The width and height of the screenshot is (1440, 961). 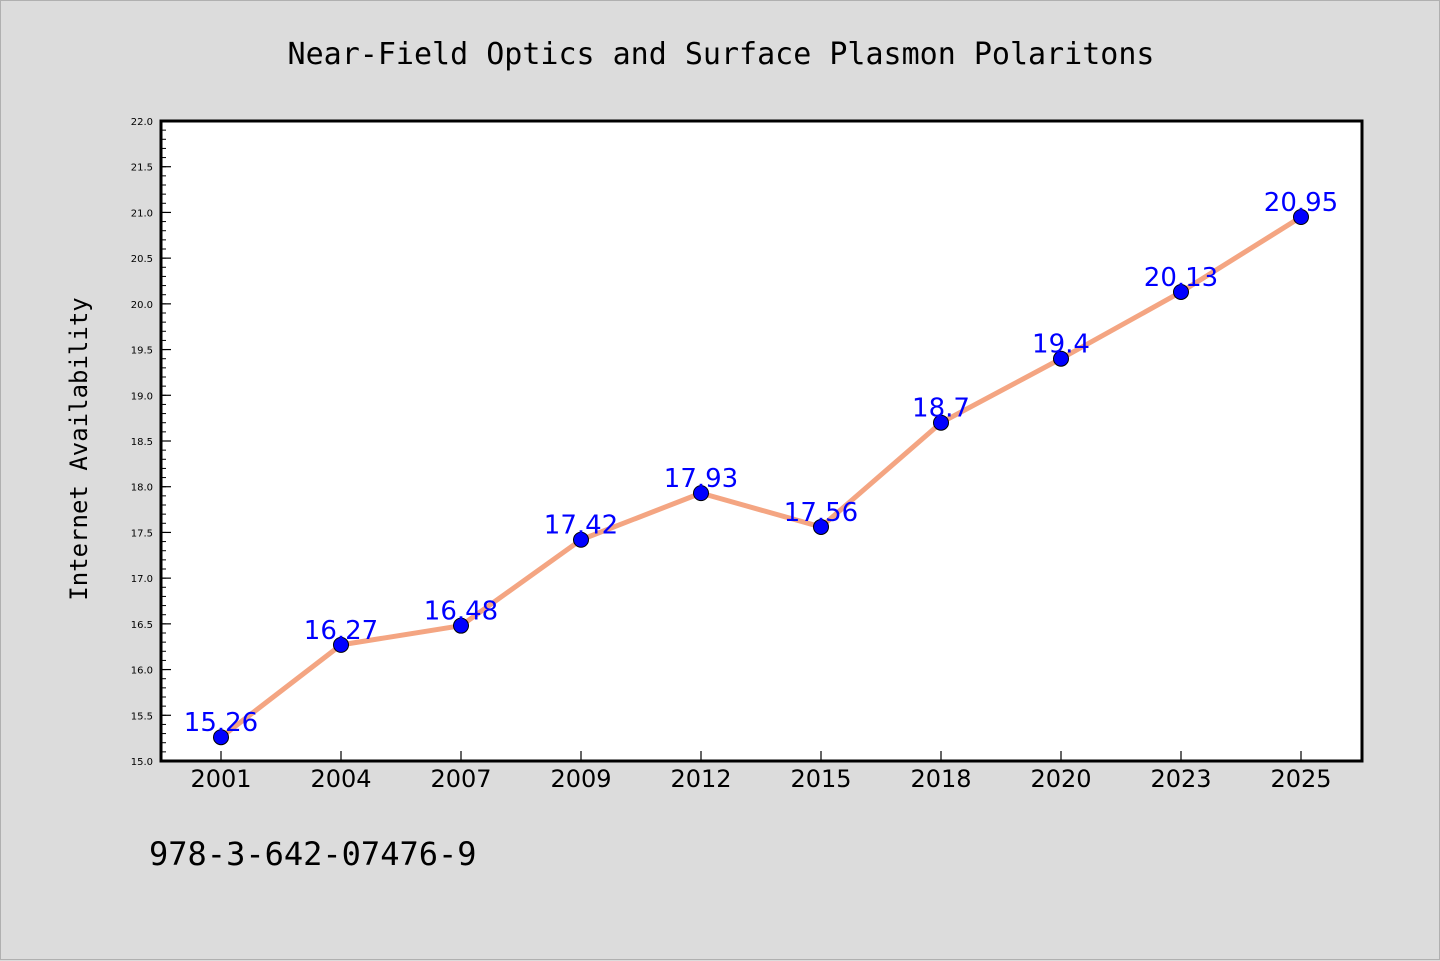 I want to click on x-tick-label: 2020, so click(x=1060, y=779).